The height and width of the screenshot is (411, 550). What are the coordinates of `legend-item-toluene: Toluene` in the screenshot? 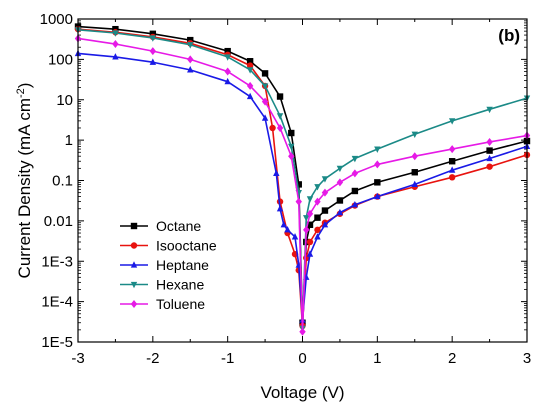 It's located at (162, 304).